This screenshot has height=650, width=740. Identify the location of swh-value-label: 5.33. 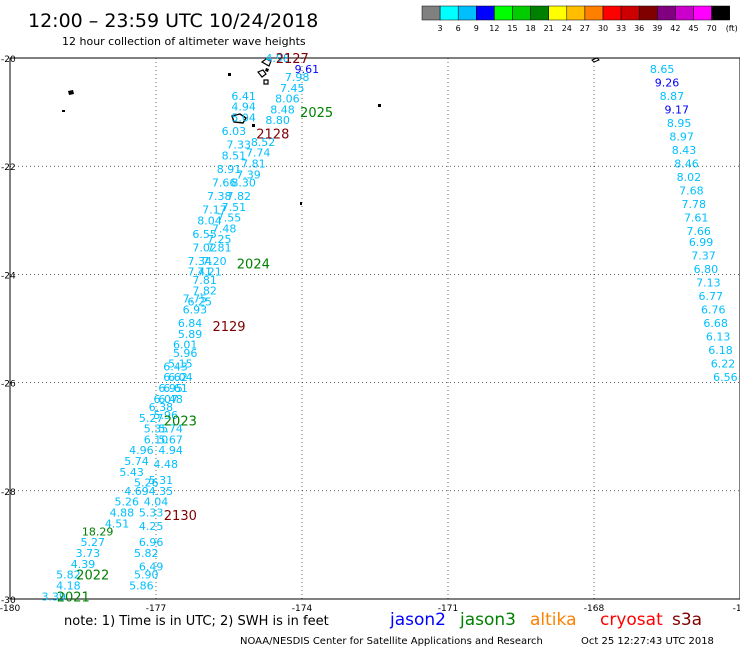
(151, 512).